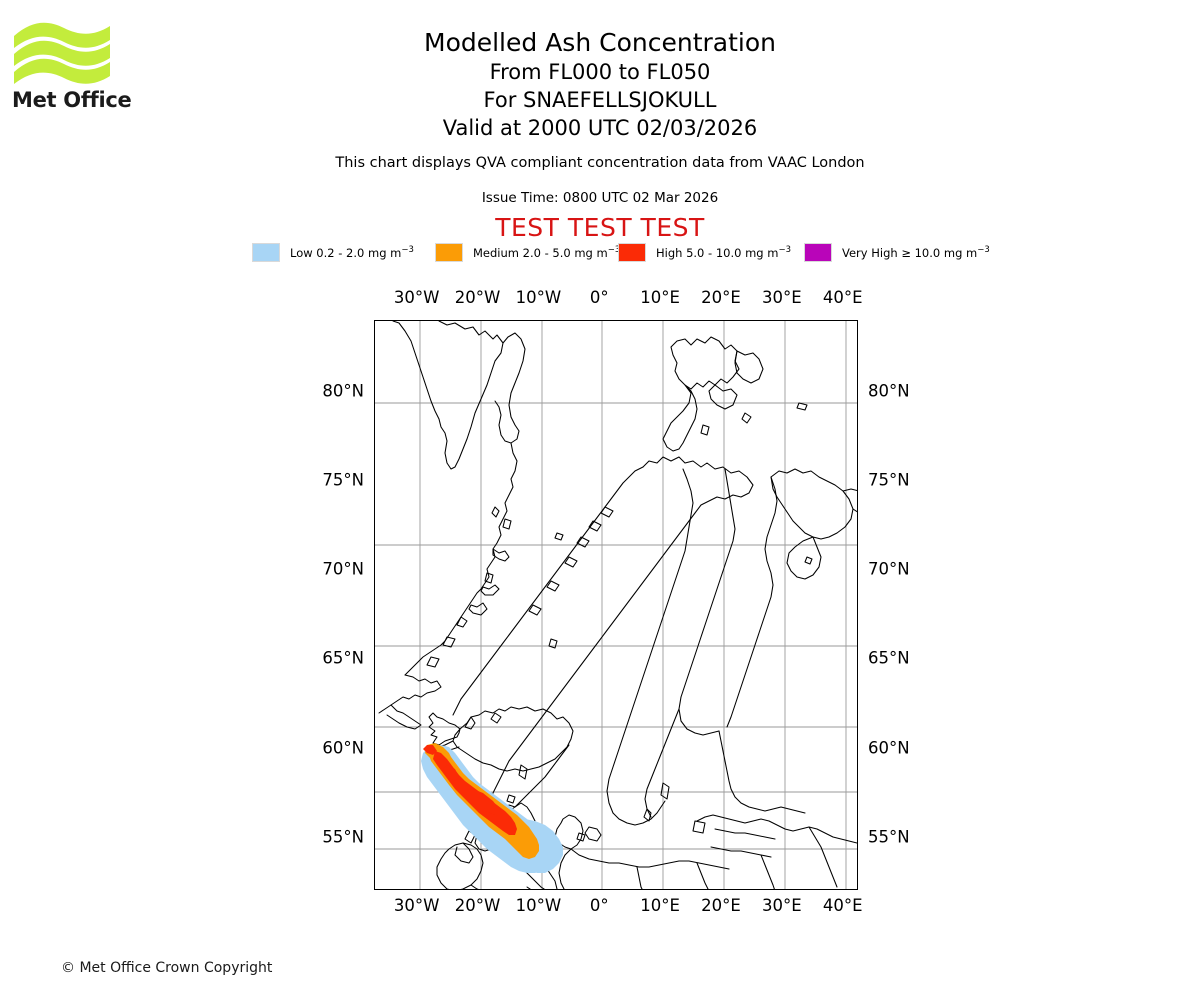 The height and width of the screenshot is (1000, 1200). I want to click on island-denmark-zealand, so click(593, 834).